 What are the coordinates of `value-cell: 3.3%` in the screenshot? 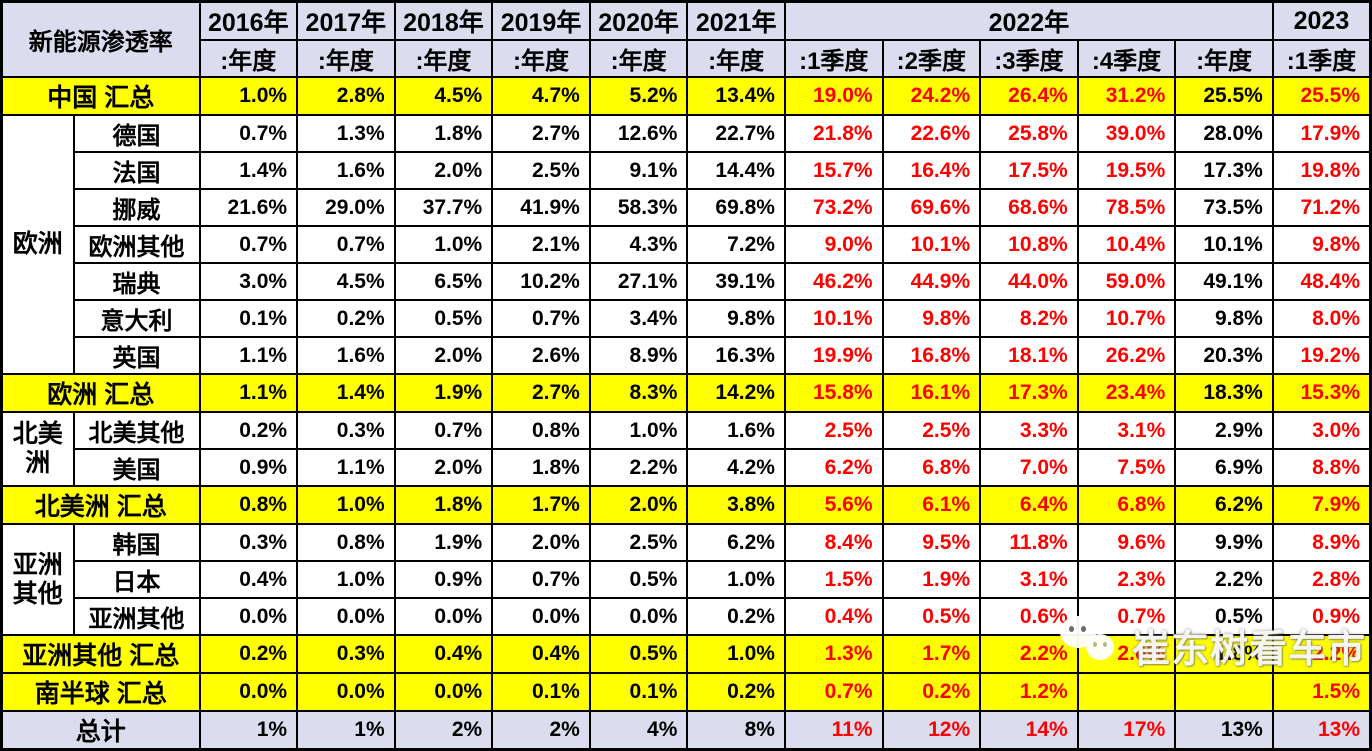 It's located at (1029, 430).